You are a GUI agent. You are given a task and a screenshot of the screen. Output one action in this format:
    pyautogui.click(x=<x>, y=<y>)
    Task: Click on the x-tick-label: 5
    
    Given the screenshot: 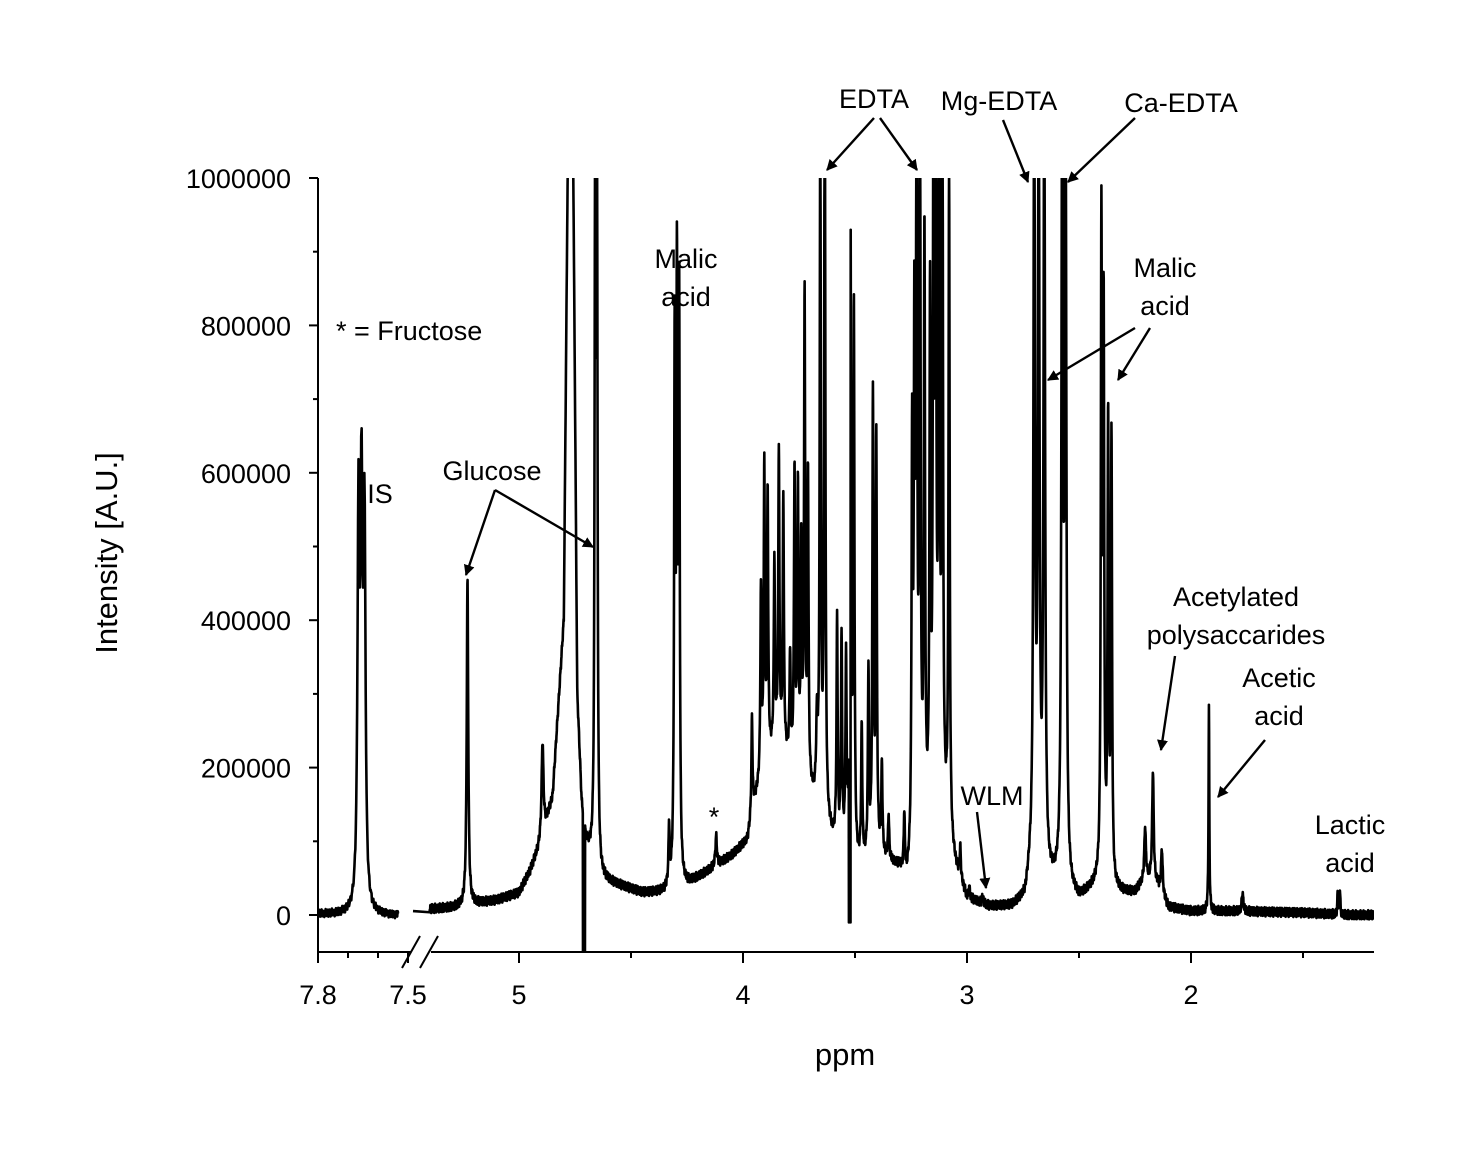 What is the action you would take?
    pyautogui.click(x=518, y=995)
    